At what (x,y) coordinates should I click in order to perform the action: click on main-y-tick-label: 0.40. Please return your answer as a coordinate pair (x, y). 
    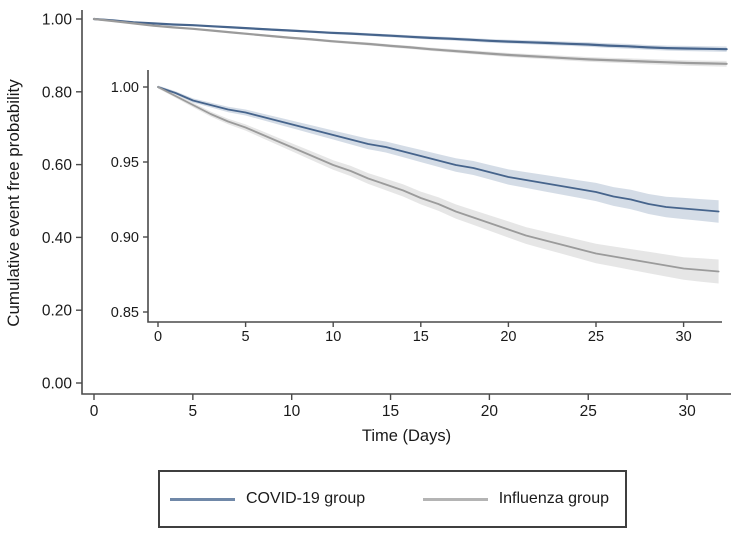
    Looking at the image, I should click on (57, 238).